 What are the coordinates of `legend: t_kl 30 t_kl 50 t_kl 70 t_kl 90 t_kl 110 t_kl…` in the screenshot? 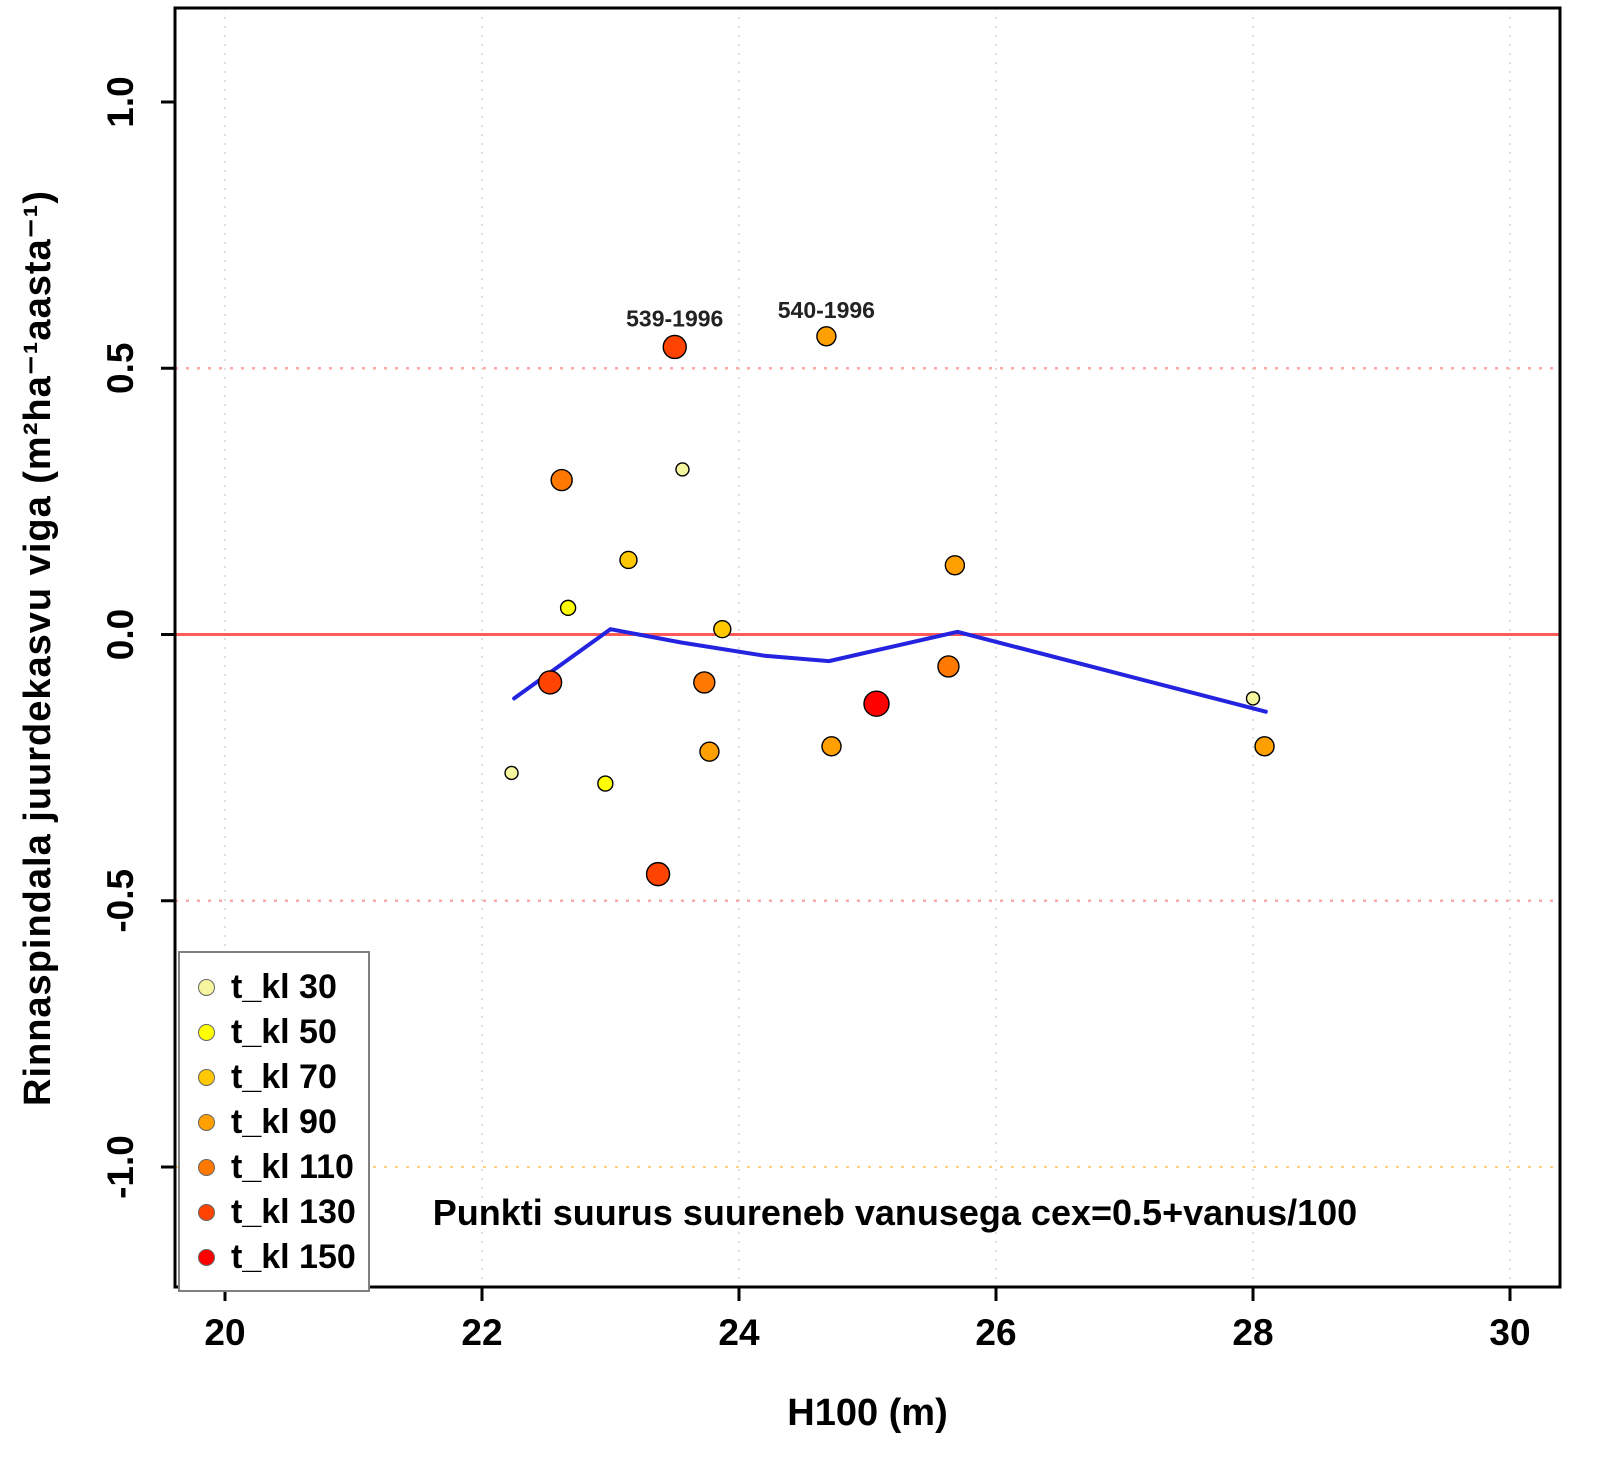 It's located at (274, 1121).